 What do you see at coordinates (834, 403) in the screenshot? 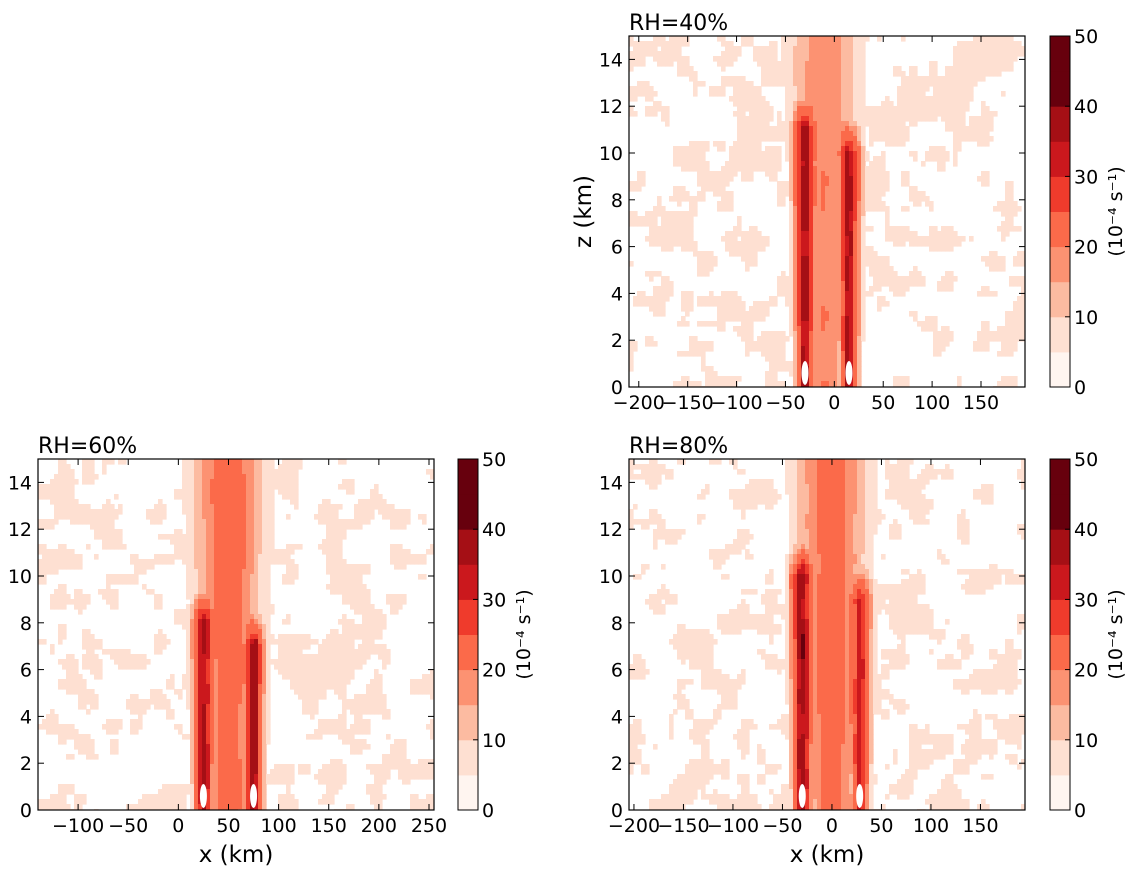
I see `x-tick-label: 0` at bounding box center [834, 403].